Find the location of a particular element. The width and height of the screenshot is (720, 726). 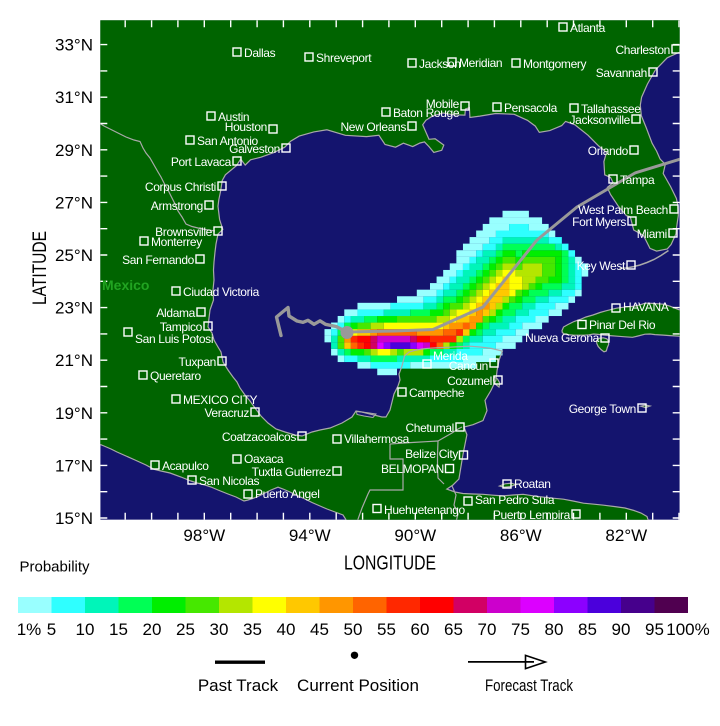

svg-text: 29°N is located at coordinates (74, 150).